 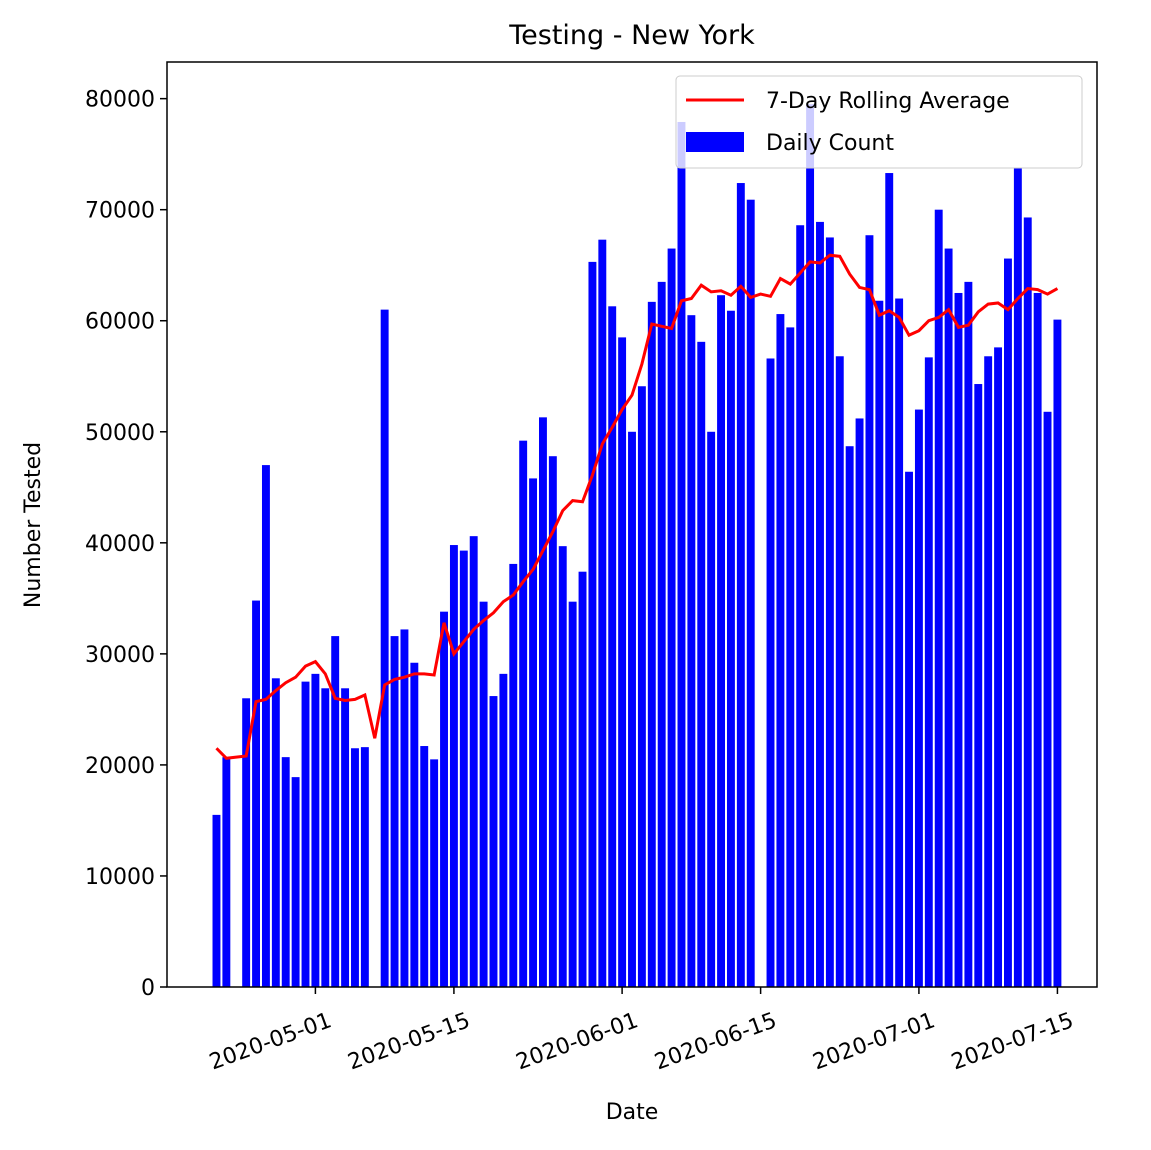 What do you see at coordinates (120, 877) in the screenshot?
I see `y-tick-label: 10000` at bounding box center [120, 877].